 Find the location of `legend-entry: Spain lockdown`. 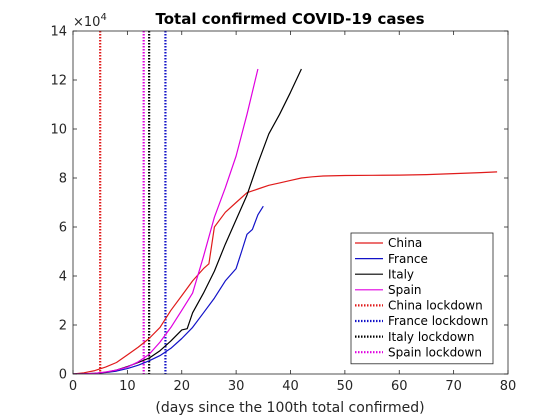

legend-entry: Spain lockdown is located at coordinates (435, 352).